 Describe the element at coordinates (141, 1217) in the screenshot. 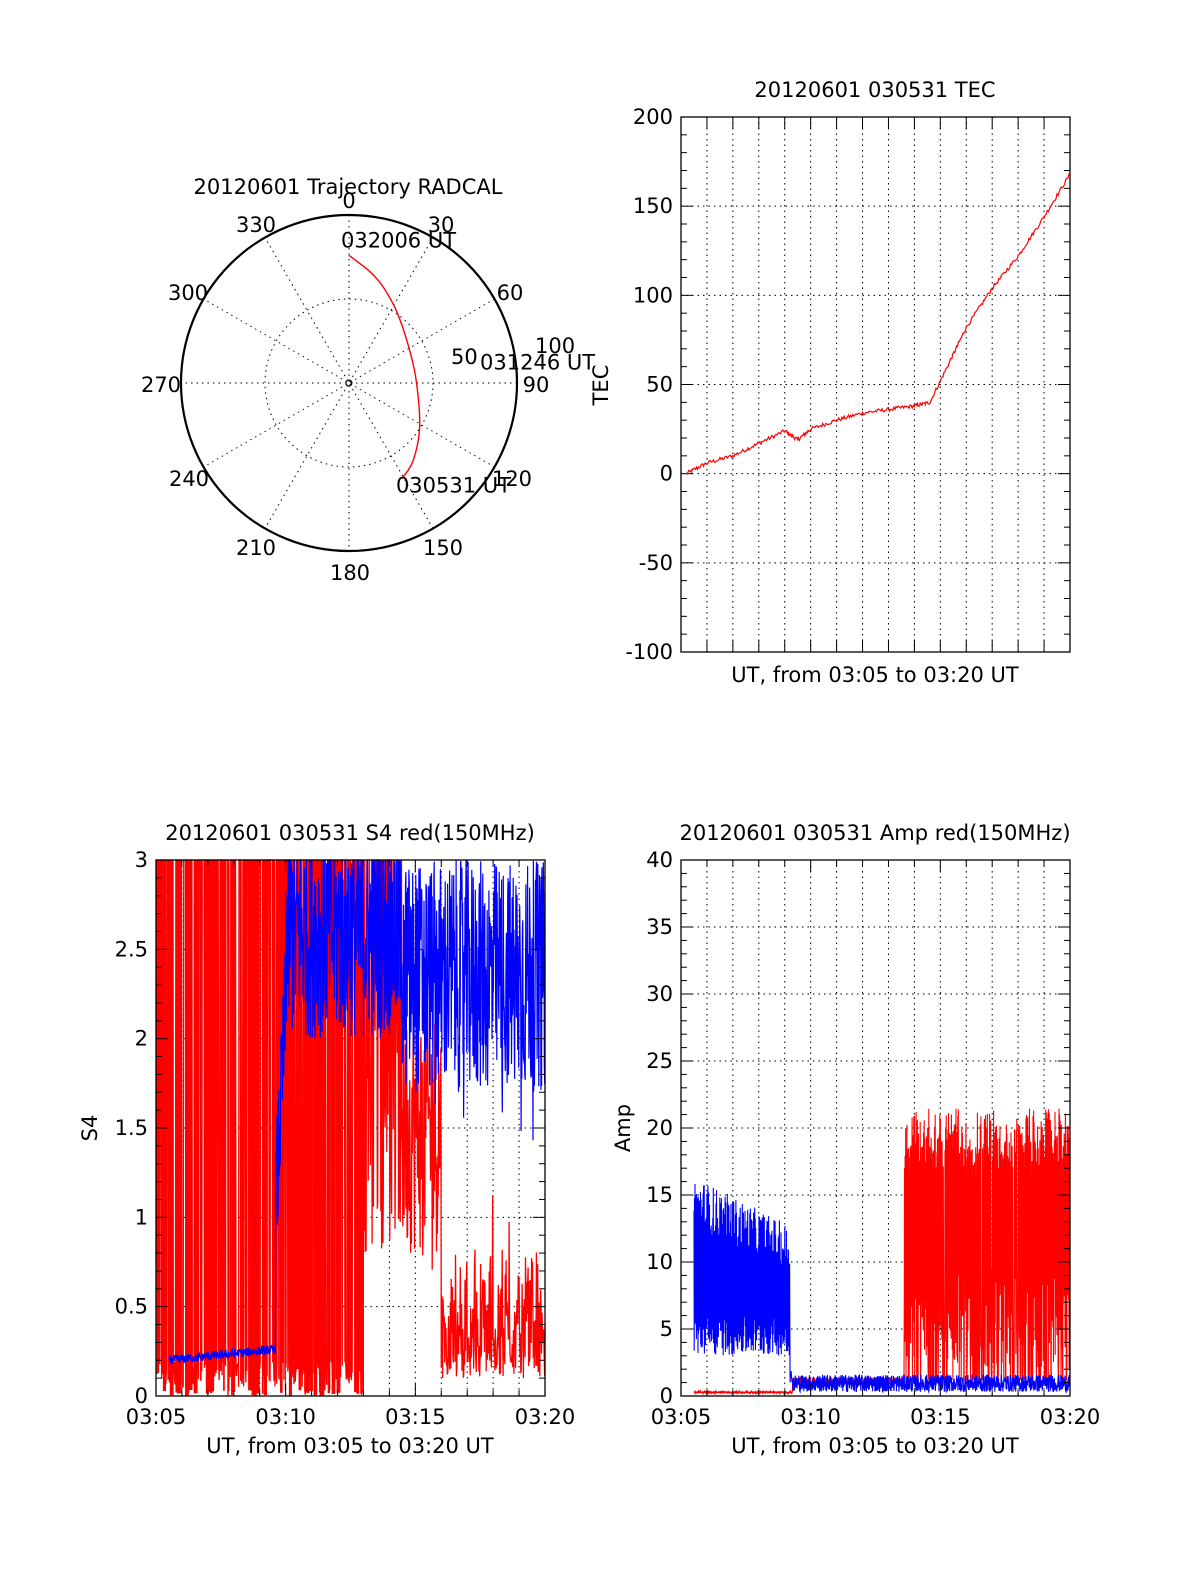

I see `s4-y-tick-label: 1` at that location.